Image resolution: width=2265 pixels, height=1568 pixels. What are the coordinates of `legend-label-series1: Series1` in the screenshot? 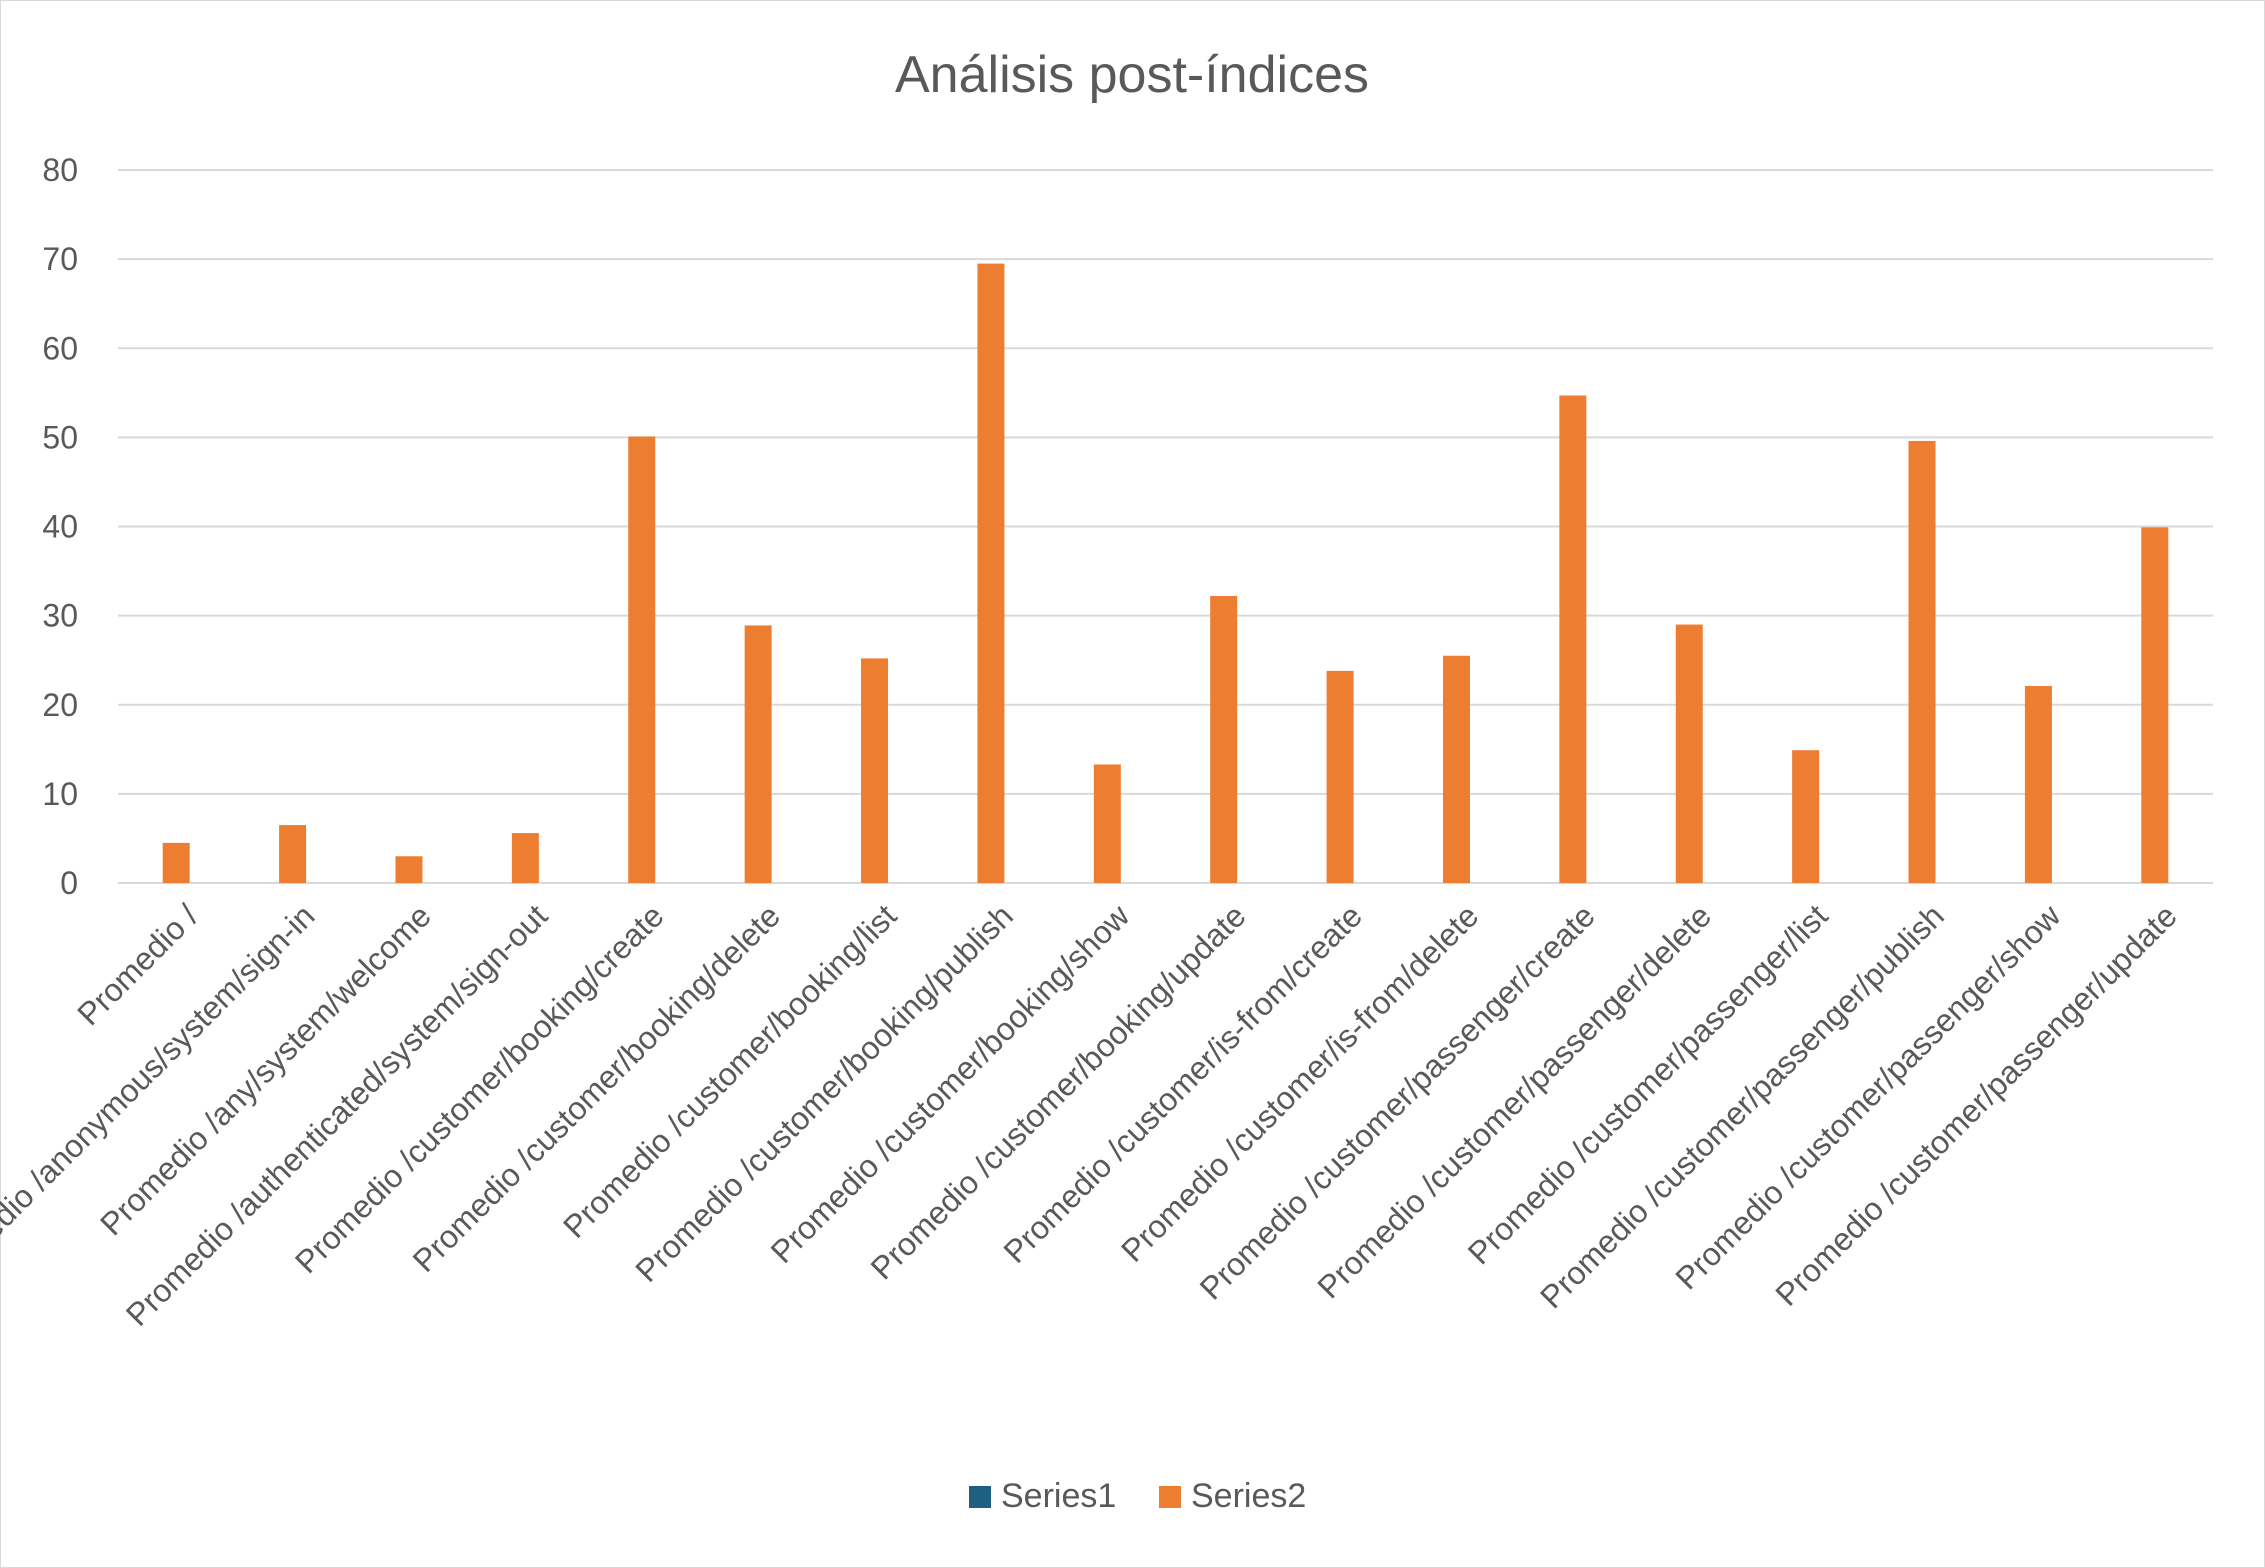 It's located at (1058, 1496).